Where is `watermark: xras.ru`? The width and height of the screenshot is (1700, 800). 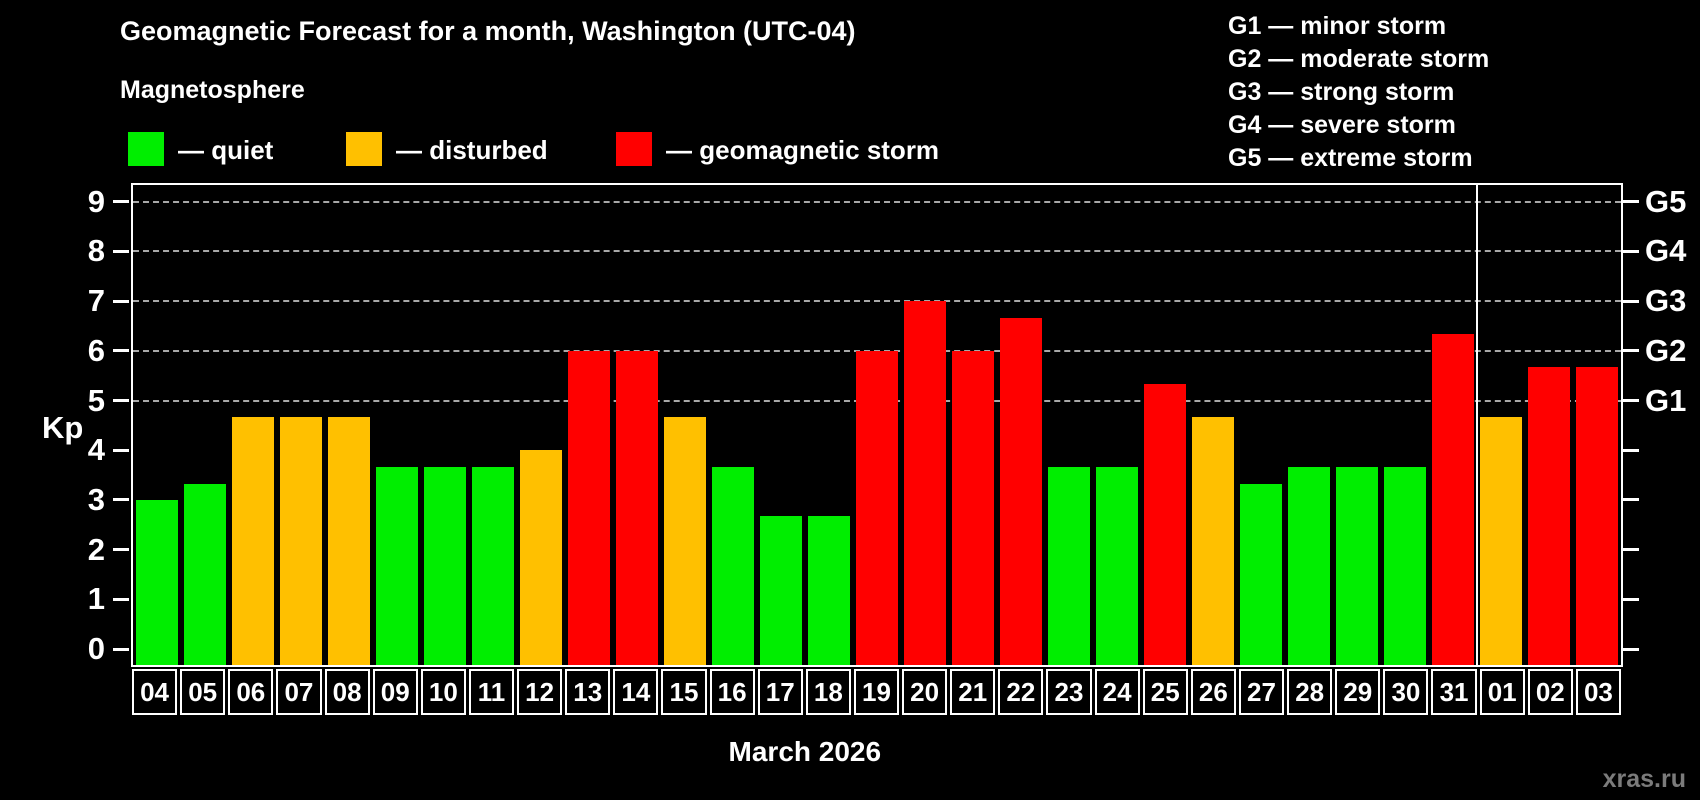 watermark: xras.ru is located at coordinates (1644, 779).